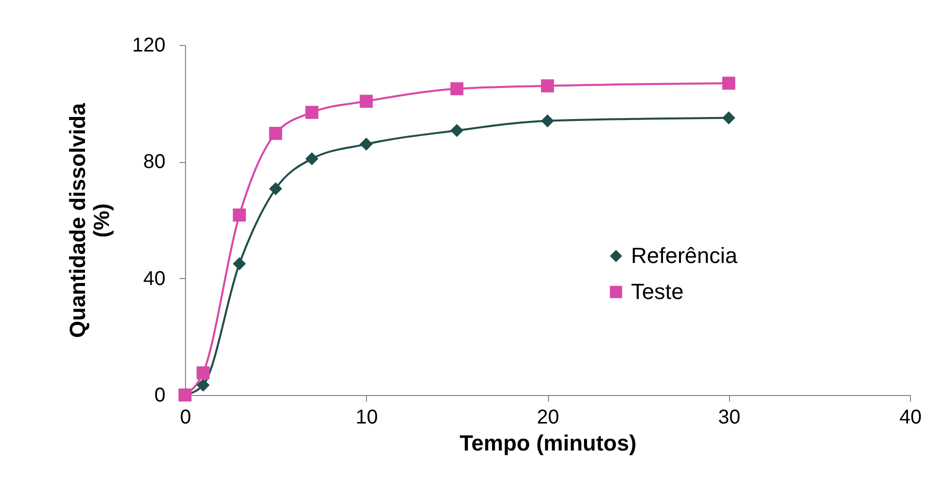 The image size is (932, 503). What do you see at coordinates (548, 443) in the screenshot?
I see `x-axis-title: Tempo (minutos)` at bounding box center [548, 443].